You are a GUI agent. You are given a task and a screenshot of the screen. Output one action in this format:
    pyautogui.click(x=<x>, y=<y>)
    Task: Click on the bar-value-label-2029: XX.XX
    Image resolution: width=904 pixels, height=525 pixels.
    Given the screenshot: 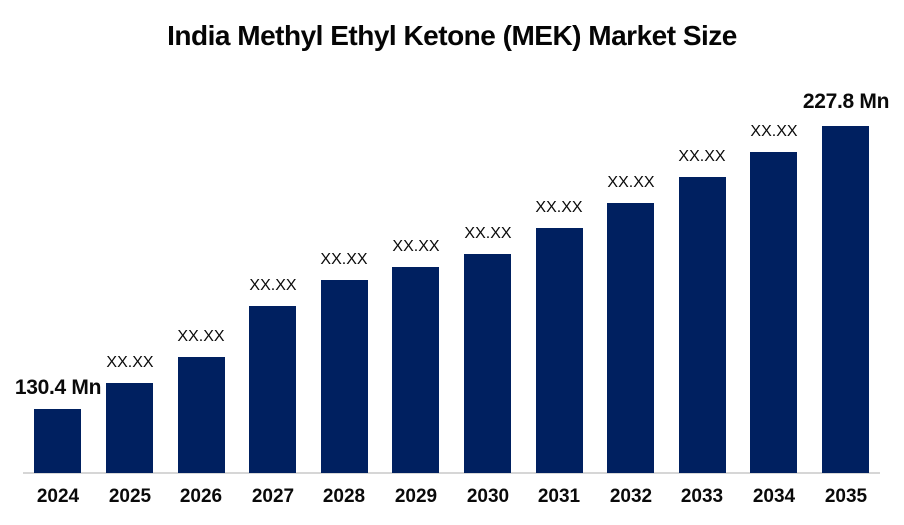 What is the action you would take?
    pyautogui.click(x=416, y=246)
    